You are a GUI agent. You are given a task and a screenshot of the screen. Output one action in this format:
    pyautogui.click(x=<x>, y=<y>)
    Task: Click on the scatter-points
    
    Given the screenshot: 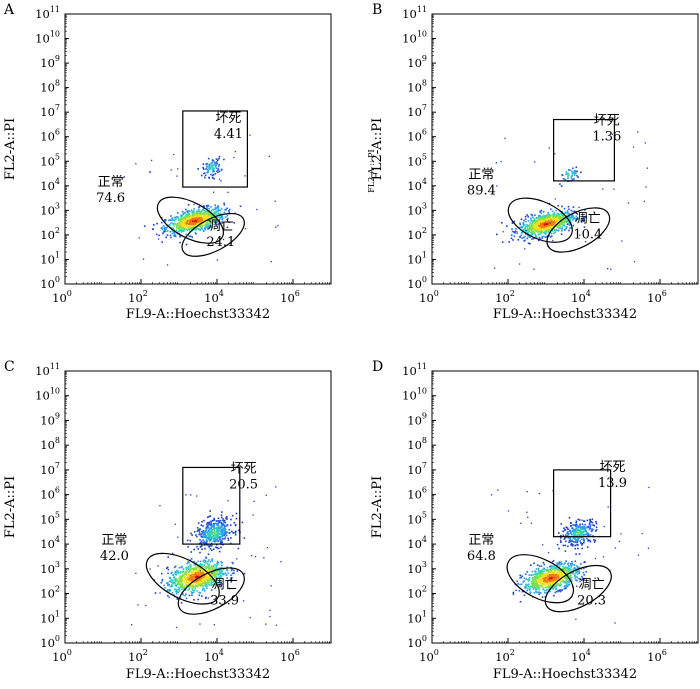 What is the action you would take?
    pyautogui.click(x=206, y=557)
    